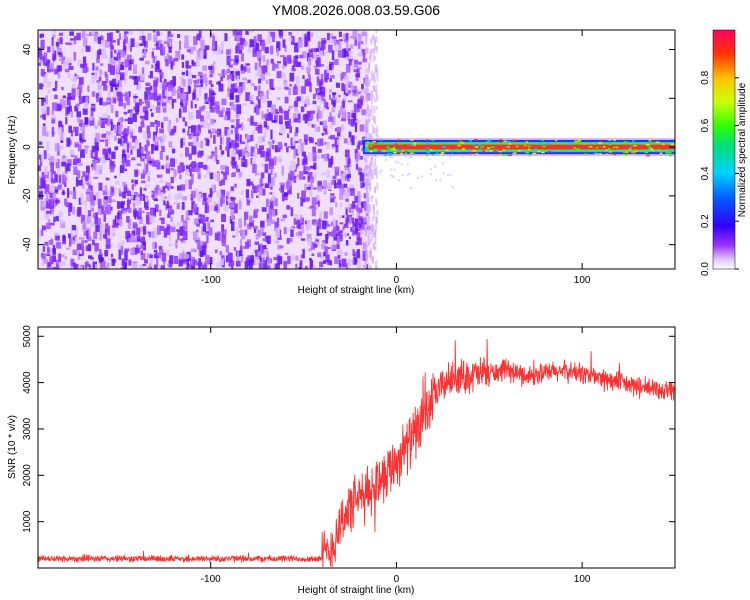 The width and height of the screenshot is (750, 600). I want to click on heatmap-signal-band, so click(518, 163).